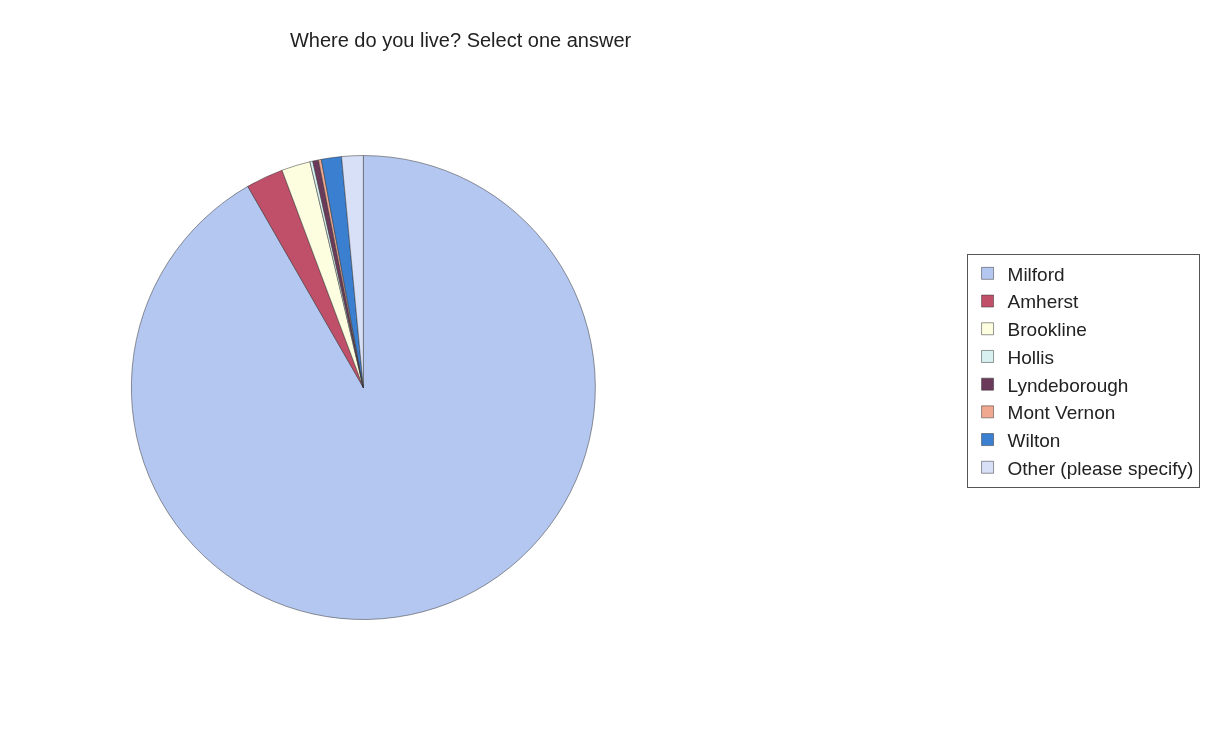  I want to click on legend-label: Hollis, so click(1031, 357).